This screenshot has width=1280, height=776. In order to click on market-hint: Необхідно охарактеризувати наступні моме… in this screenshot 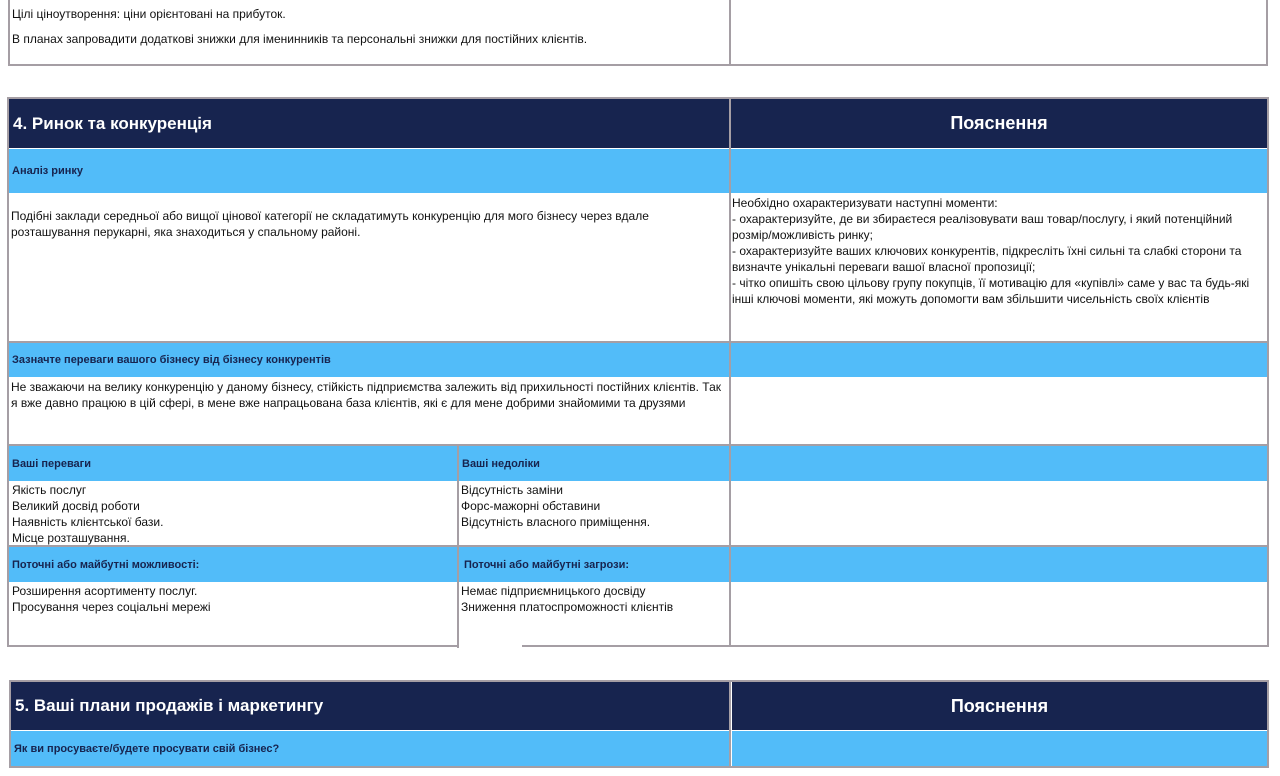, I will do `click(997, 251)`.